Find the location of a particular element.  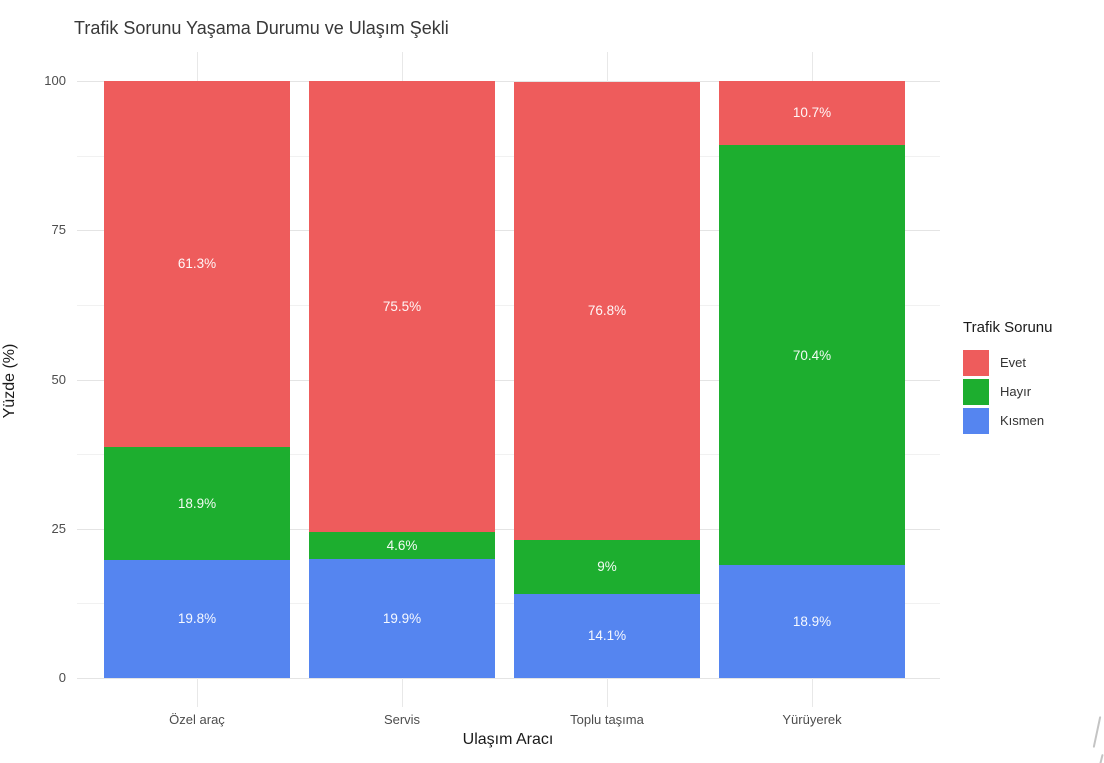

bar-segment-value-label: 19.9% is located at coordinates (402, 619).